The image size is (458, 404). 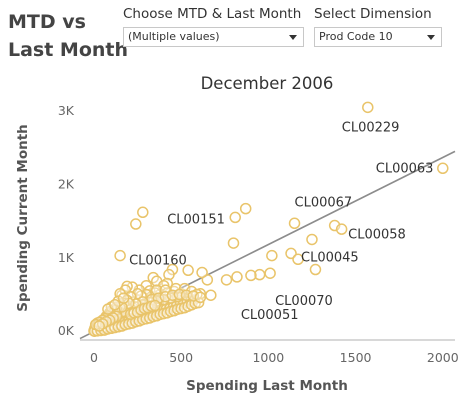 I want to click on month-dropdown: (Multiple values), so click(x=213, y=37).